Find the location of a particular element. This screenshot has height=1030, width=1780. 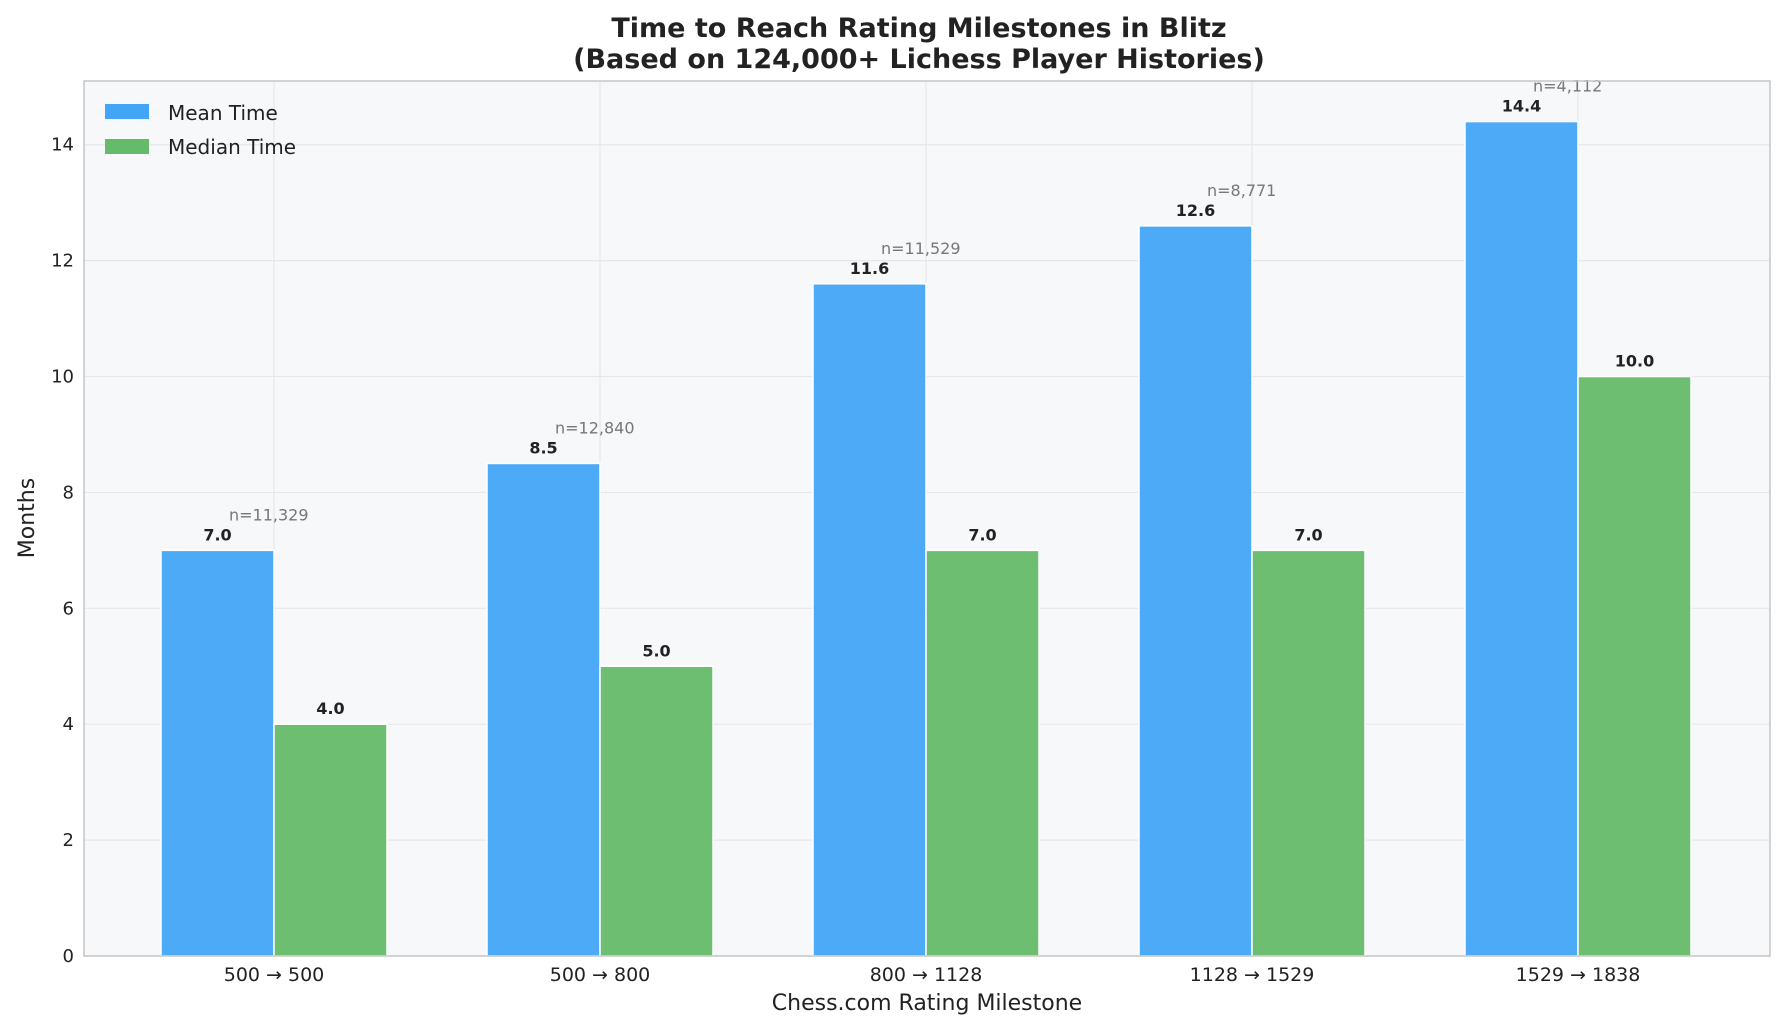

x-tick-label: 1529 → 1838 is located at coordinates (1578, 975).